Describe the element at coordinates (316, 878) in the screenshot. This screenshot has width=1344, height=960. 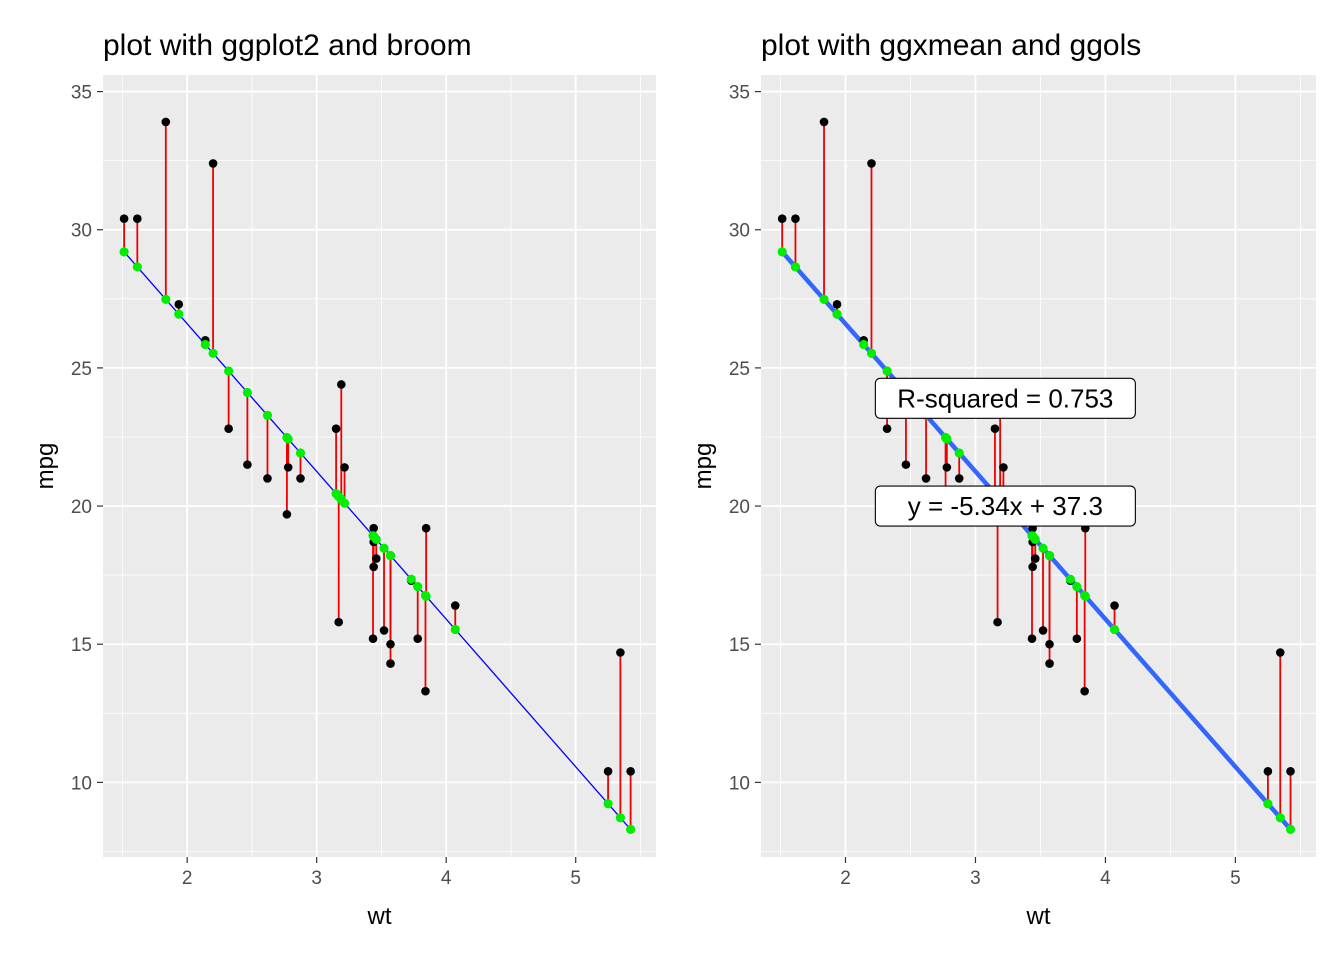
I see `x-tick-label: 3` at that location.